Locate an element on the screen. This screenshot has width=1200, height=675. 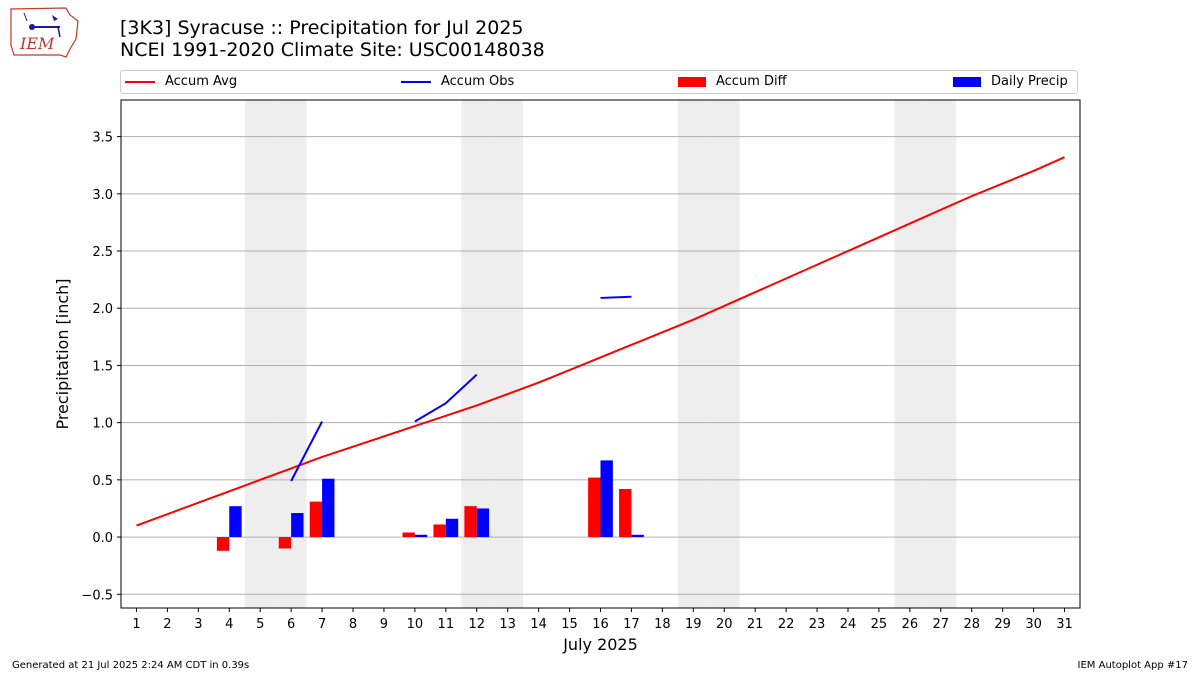
svg-text: IEM is located at coordinates (37, 43).